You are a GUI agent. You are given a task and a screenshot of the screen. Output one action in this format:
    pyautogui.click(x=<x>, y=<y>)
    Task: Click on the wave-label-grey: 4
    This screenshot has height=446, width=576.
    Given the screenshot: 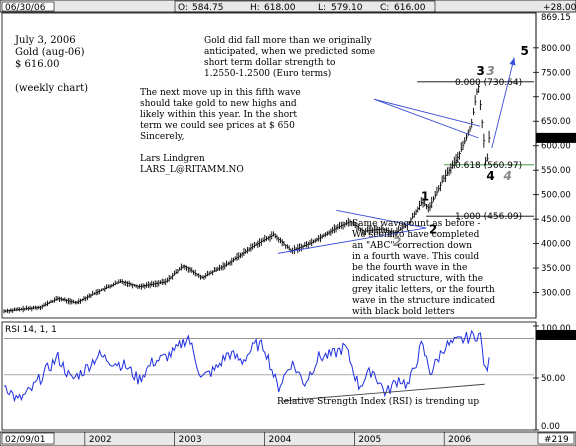 What is the action you would take?
    pyautogui.click(x=506, y=176)
    